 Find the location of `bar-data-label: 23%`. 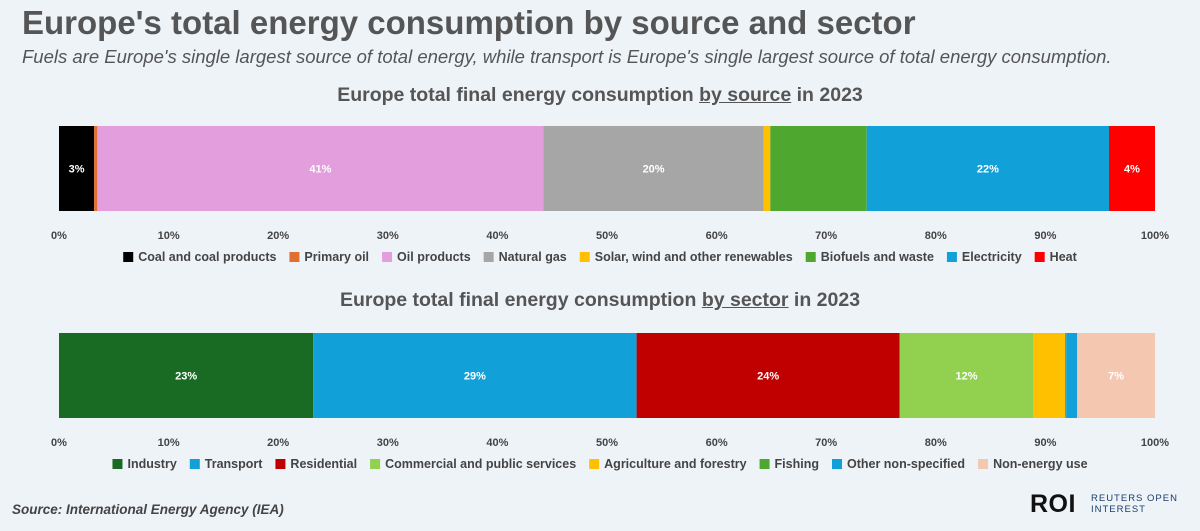

bar-data-label: 23% is located at coordinates (186, 377).